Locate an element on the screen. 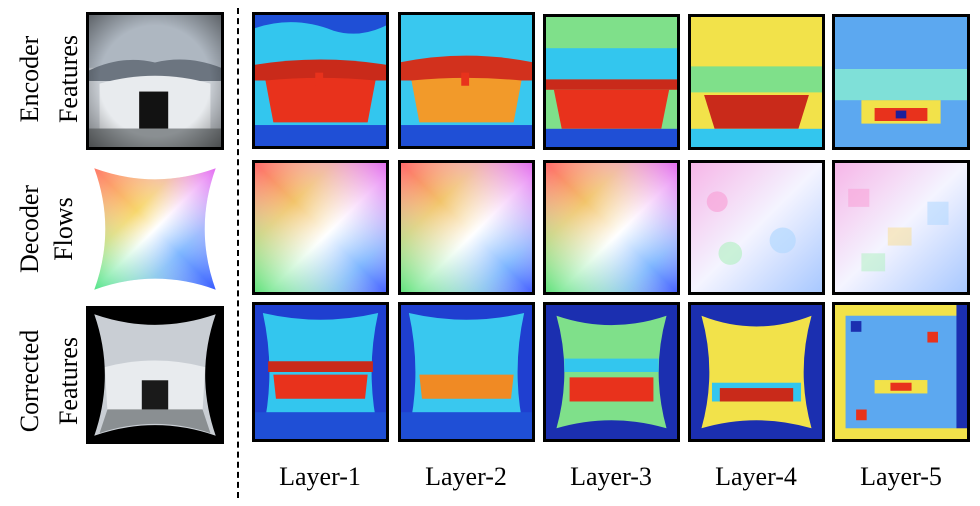 Image resolution: width=980 pixels, height=506 pixels. column-label-layer-4: Layer-4 is located at coordinates (756, 476).